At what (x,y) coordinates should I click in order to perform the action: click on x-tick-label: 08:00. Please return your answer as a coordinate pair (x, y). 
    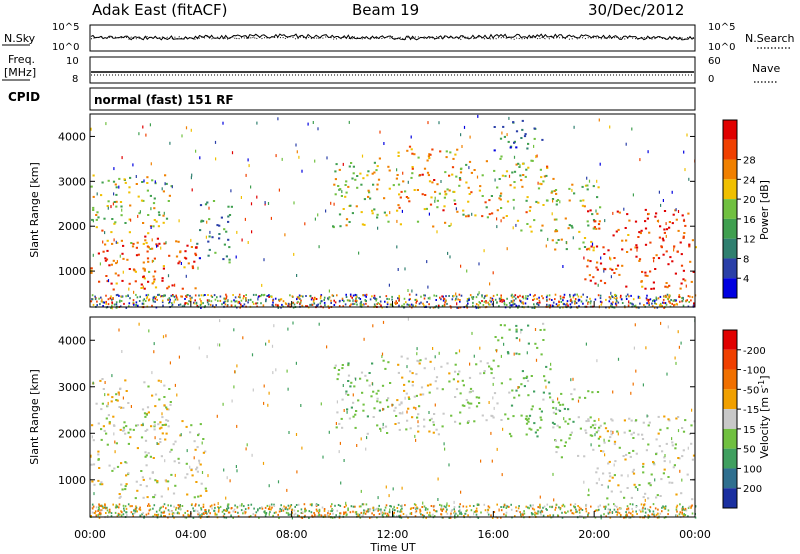
    Looking at the image, I should click on (292, 534).